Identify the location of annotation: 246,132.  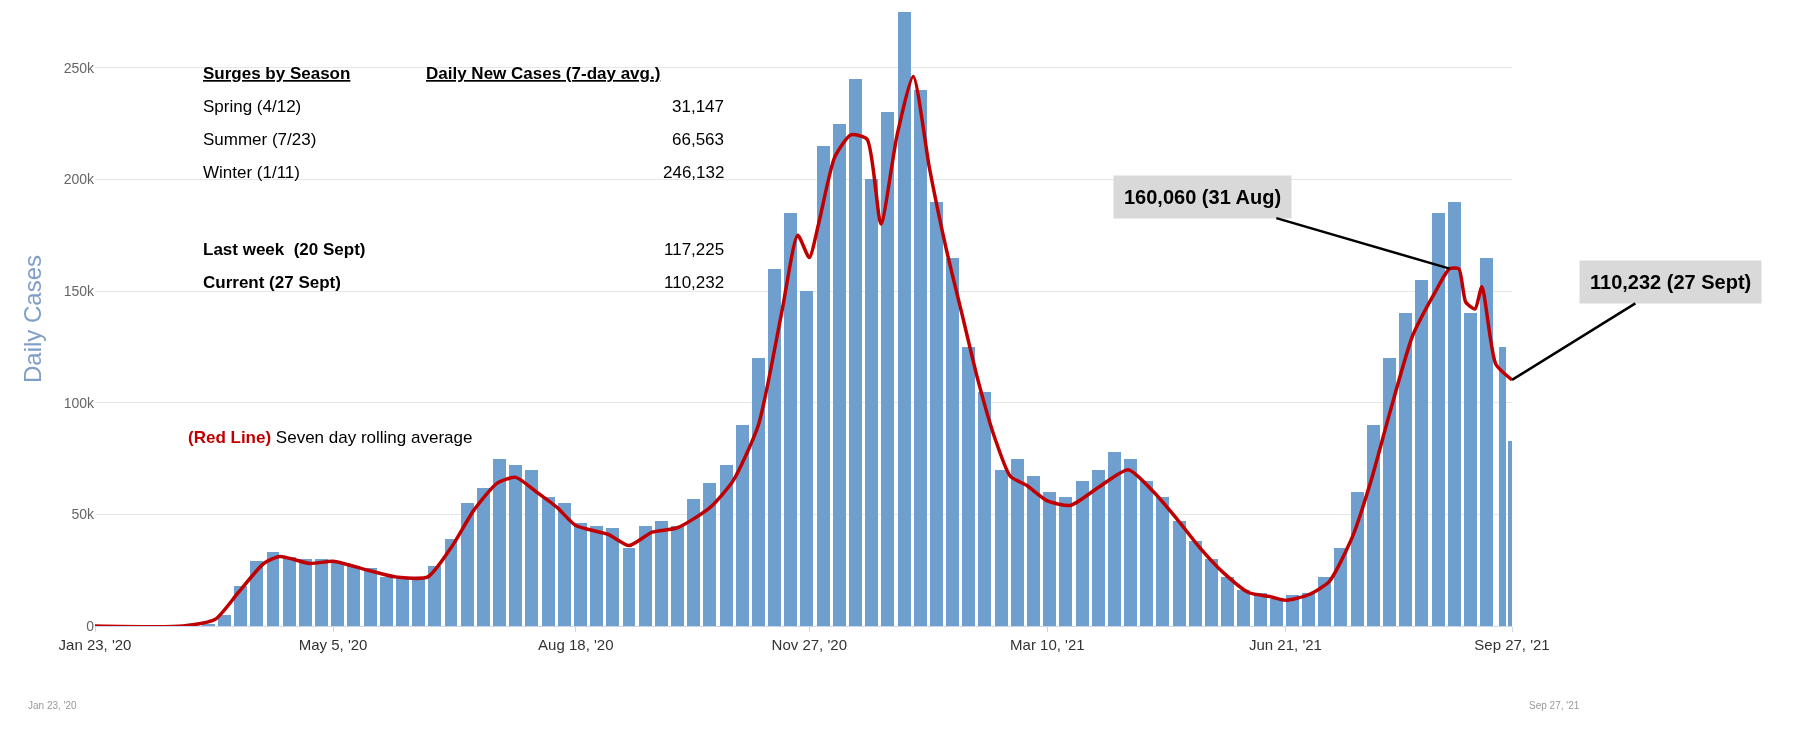
(694, 172).